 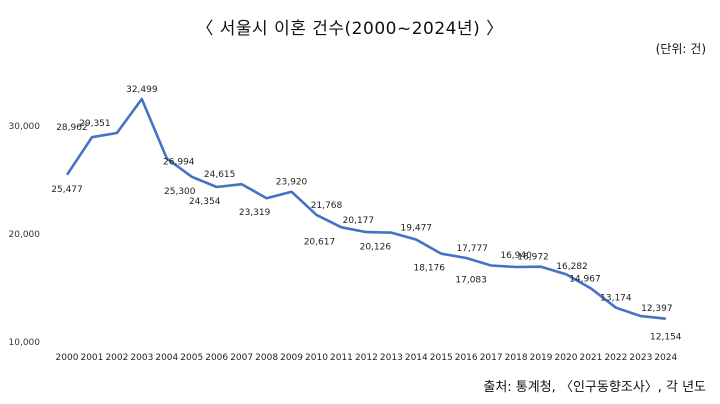 What do you see at coordinates (376, 248) in the screenshot?
I see `data-label: 20,126` at bounding box center [376, 248].